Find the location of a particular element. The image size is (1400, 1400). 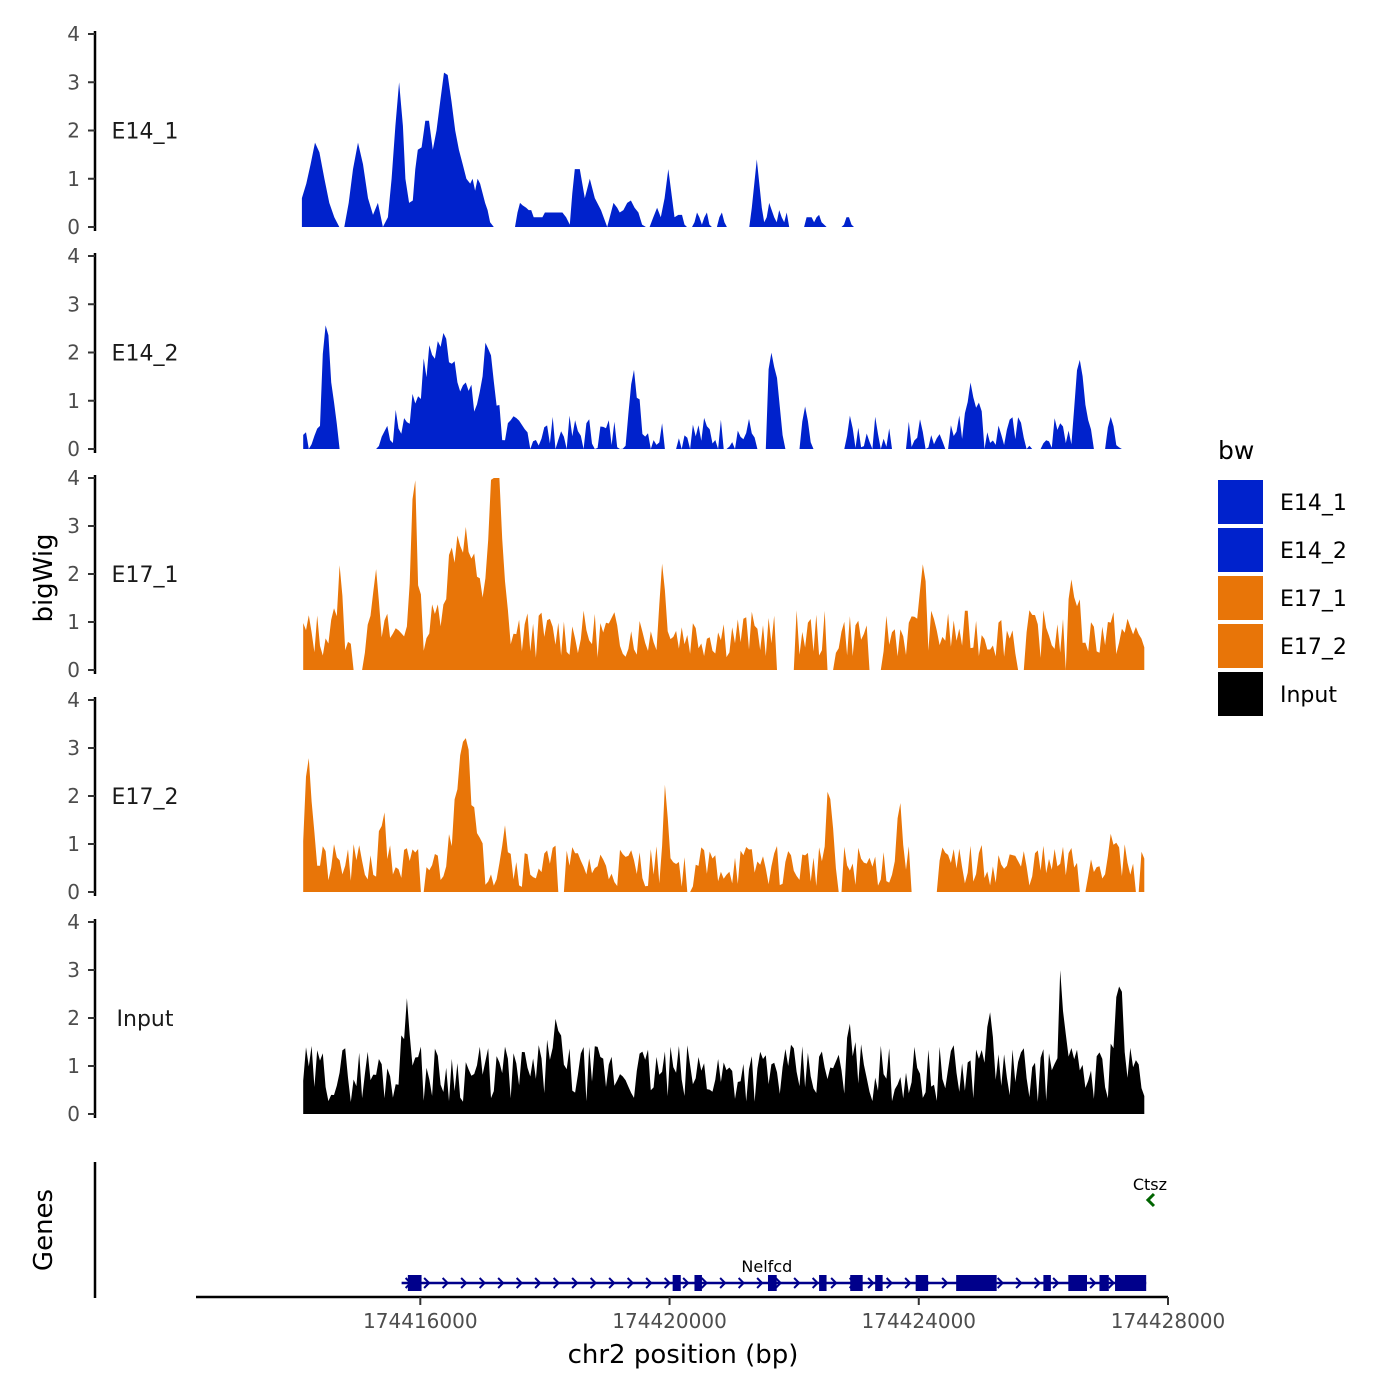

x-axis-title: chr2 position (bp) is located at coordinates (683, 1355).